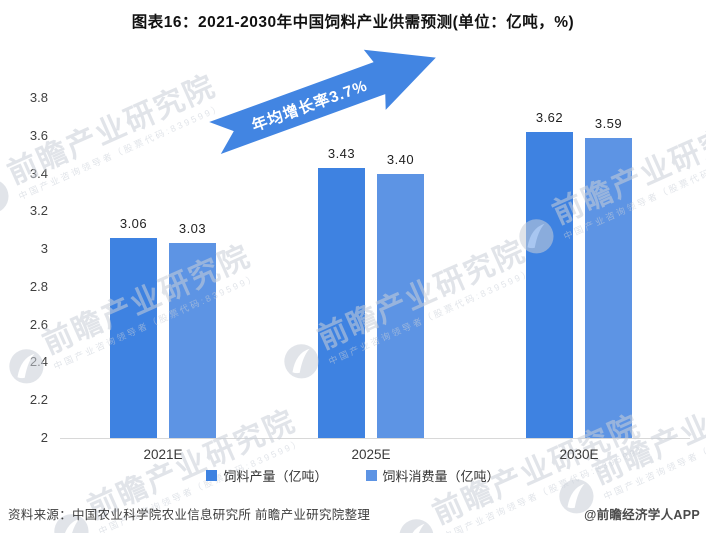  I want to click on legend-label-consumption: 饲料消费量（亿吨）, so click(441, 476).